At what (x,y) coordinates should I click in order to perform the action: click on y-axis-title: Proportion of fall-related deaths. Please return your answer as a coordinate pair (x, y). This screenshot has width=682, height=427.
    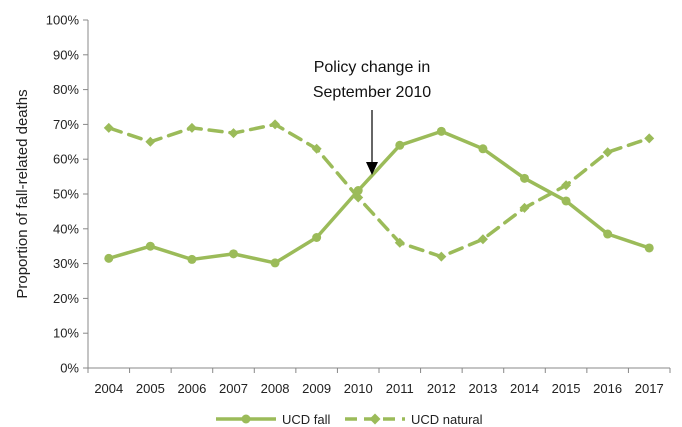
    Looking at the image, I should click on (22, 193).